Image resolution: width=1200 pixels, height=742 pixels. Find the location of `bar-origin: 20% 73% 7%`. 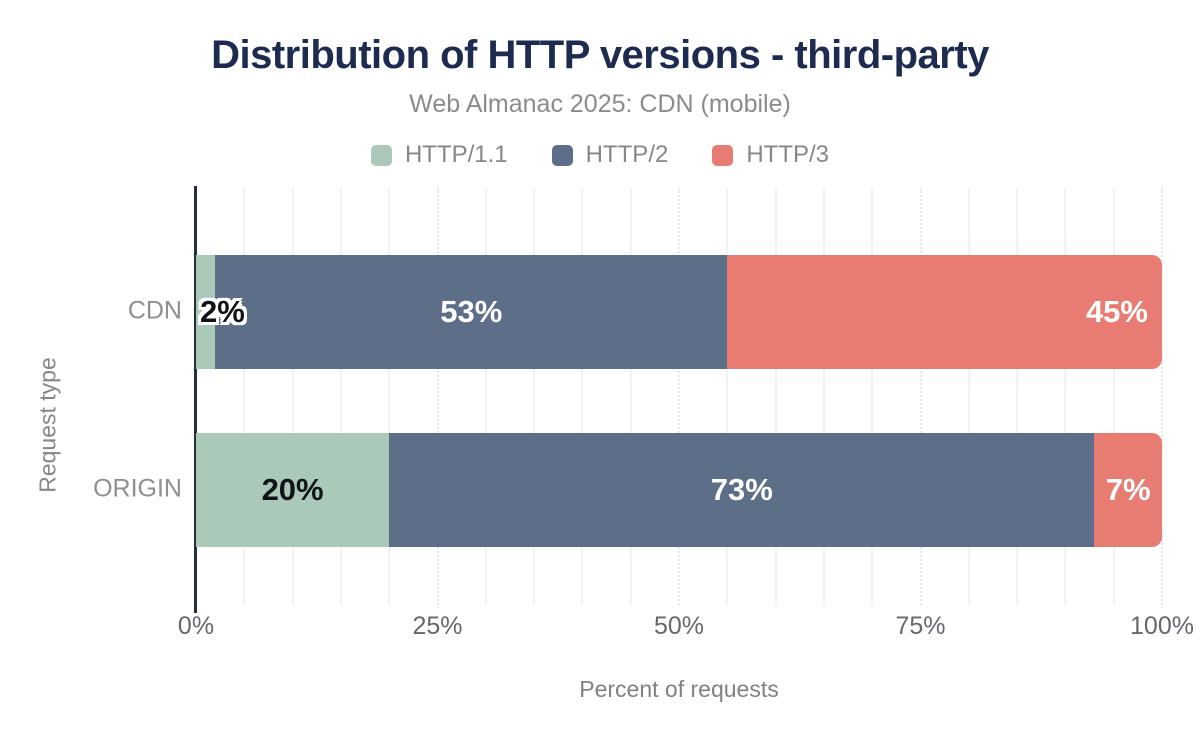

bar-origin: 20% 73% 7% is located at coordinates (679, 490).